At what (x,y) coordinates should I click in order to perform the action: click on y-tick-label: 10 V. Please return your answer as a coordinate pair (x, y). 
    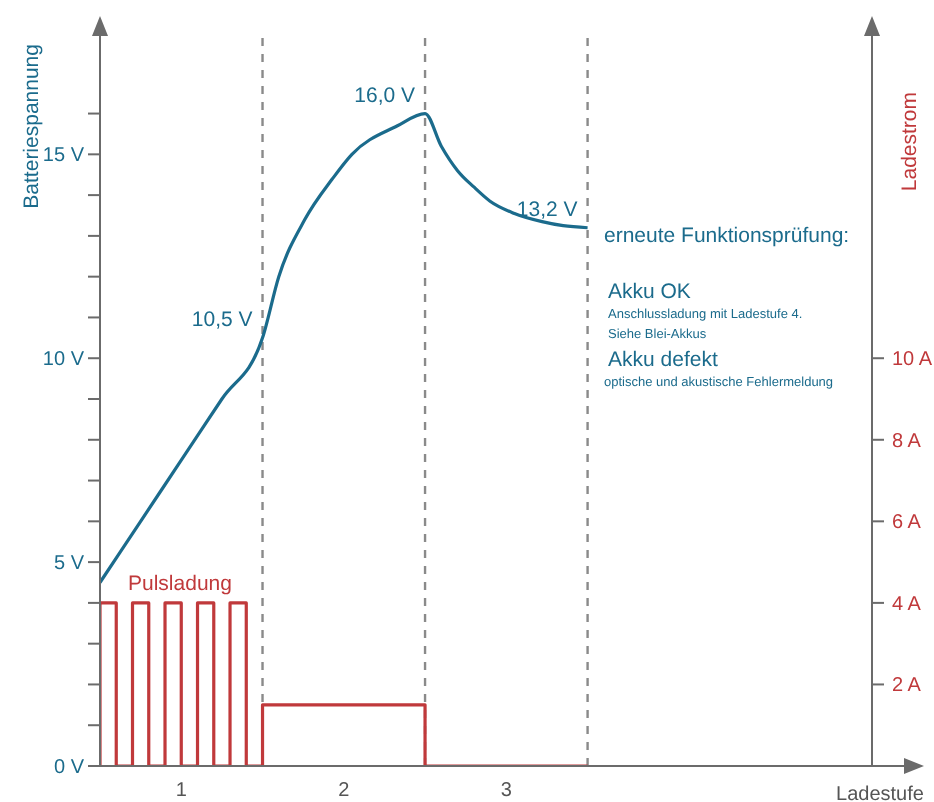
    Looking at the image, I should click on (63, 360).